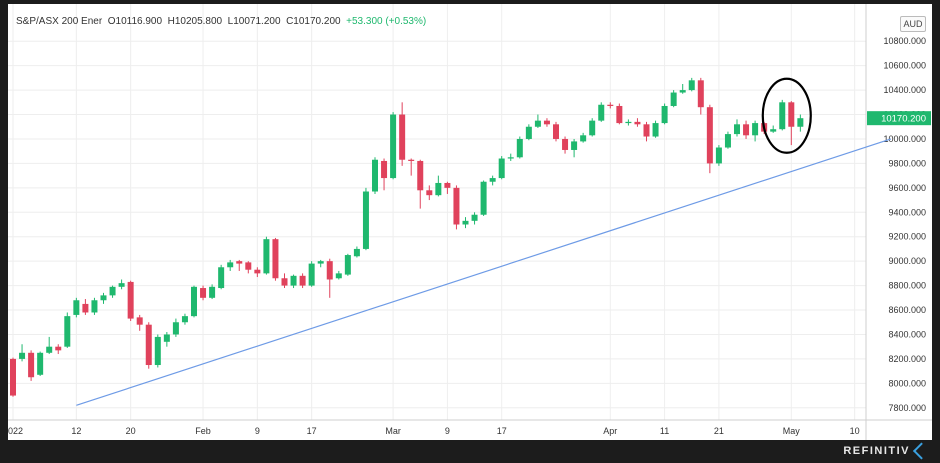 Image resolution: width=940 pixels, height=463 pixels. What do you see at coordinates (907, 408) in the screenshot?
I see `y-tick-label: 7800.000` at bounding box center [907, 408].